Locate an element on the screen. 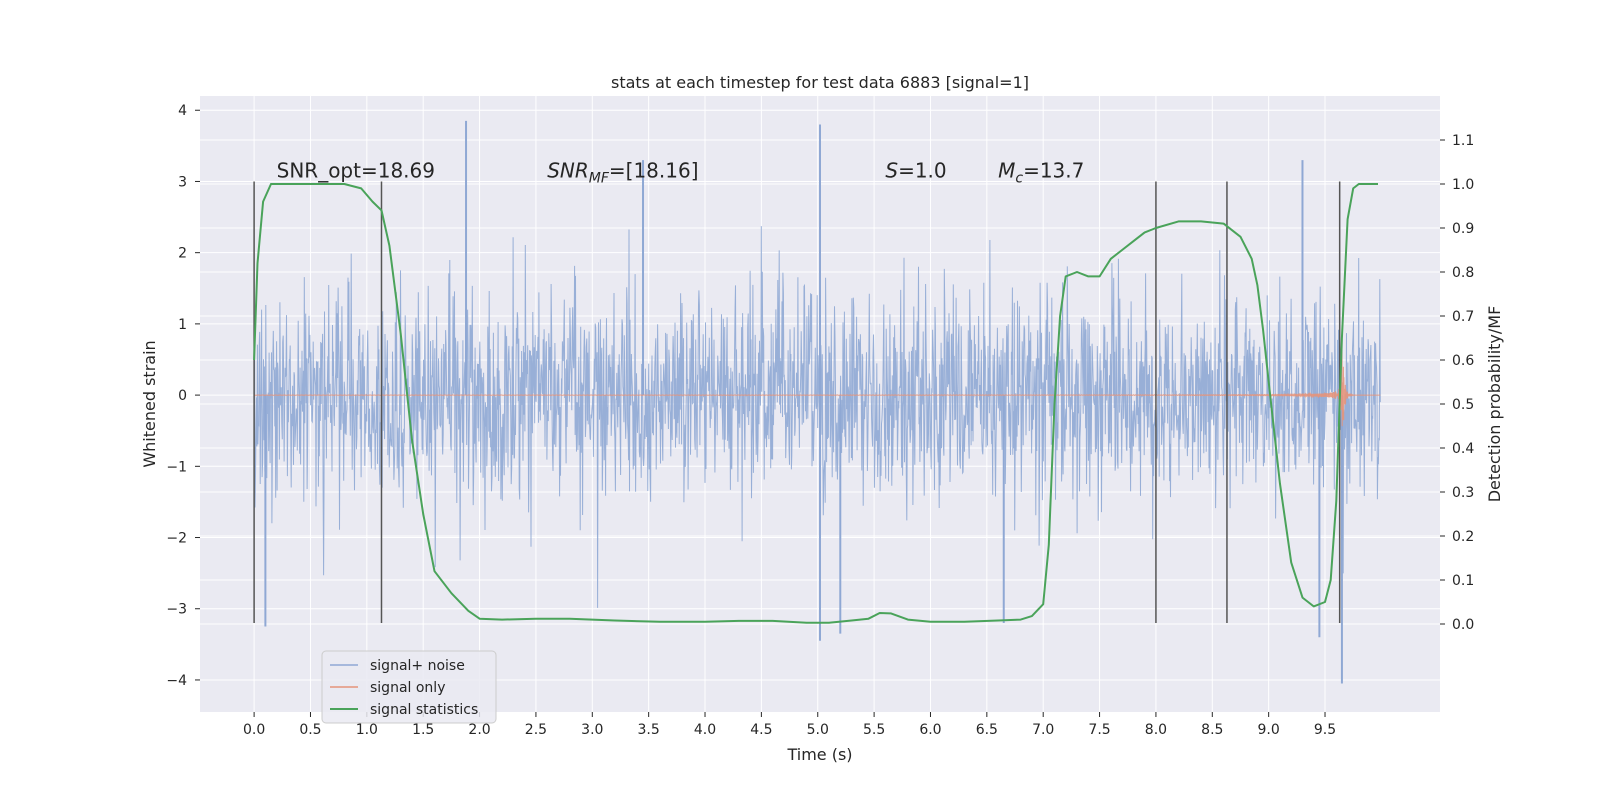 The image size is (1600, 800). y-tick-labels: 4 3 2 1 0 −1 −2 −3 −4 is located at coordinates (183, 396).